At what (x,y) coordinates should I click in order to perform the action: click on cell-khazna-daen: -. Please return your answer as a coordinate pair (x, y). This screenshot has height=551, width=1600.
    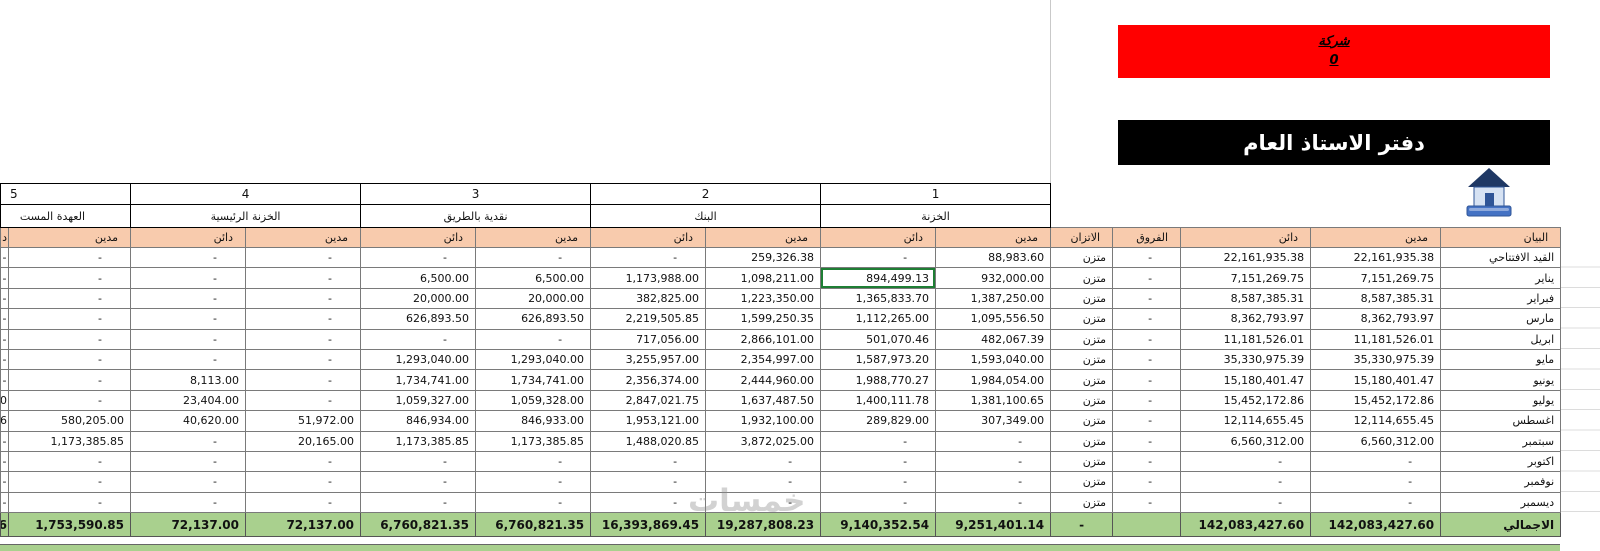
    Looking at the image, I should click on (878, 441).